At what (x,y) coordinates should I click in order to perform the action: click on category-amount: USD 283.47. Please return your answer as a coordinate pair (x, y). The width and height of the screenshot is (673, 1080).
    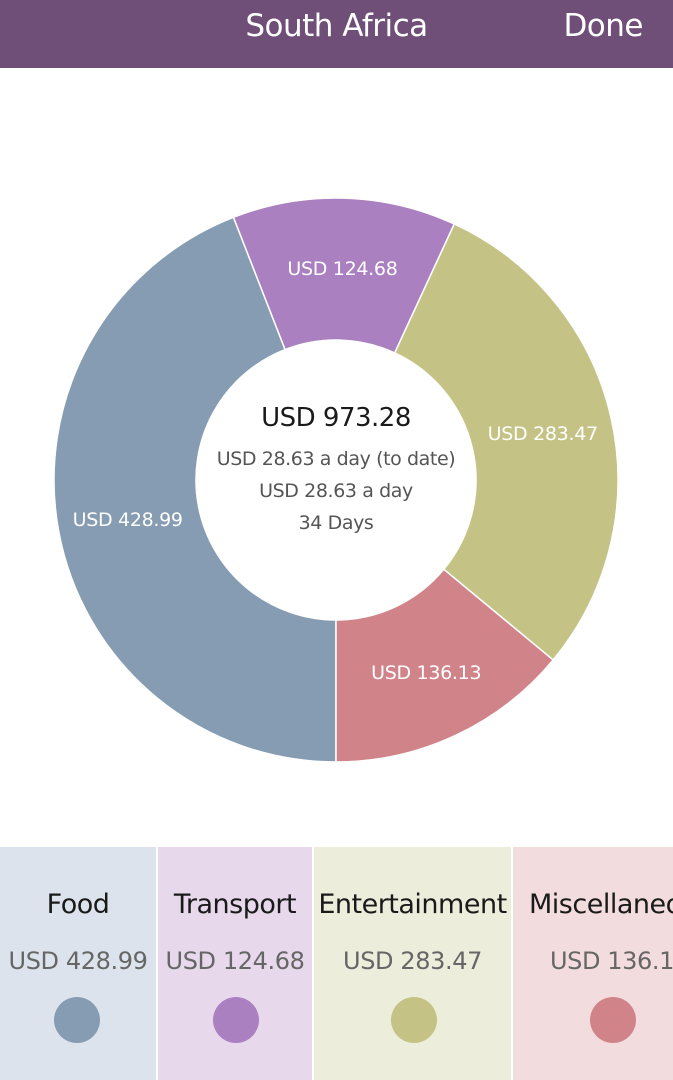
    Looking at the image, I should click on (412, 961).